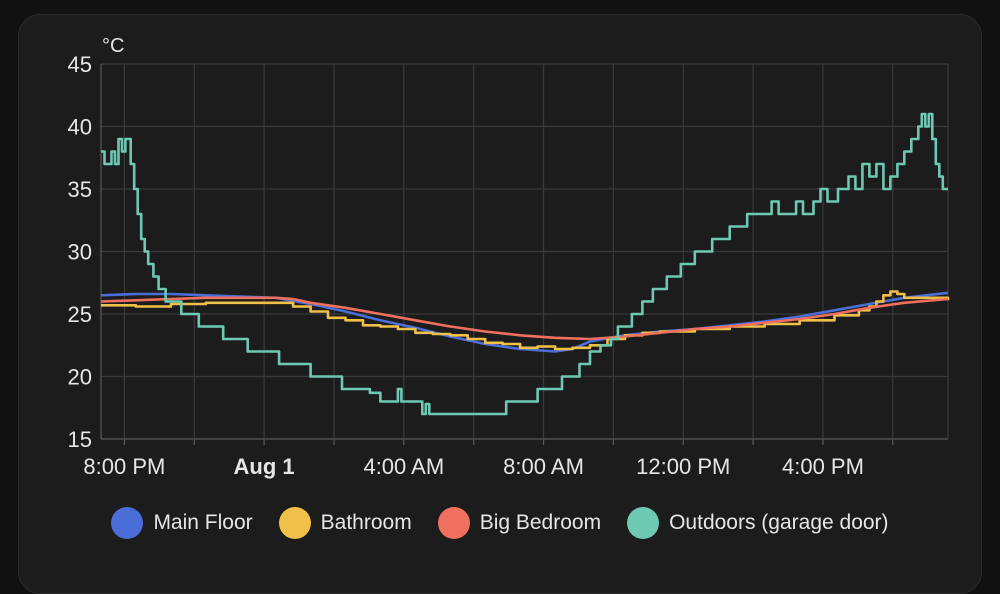 This screenshot has width=1000, height=594. I want to click on y-tick-label: 40, so click(80, 127).